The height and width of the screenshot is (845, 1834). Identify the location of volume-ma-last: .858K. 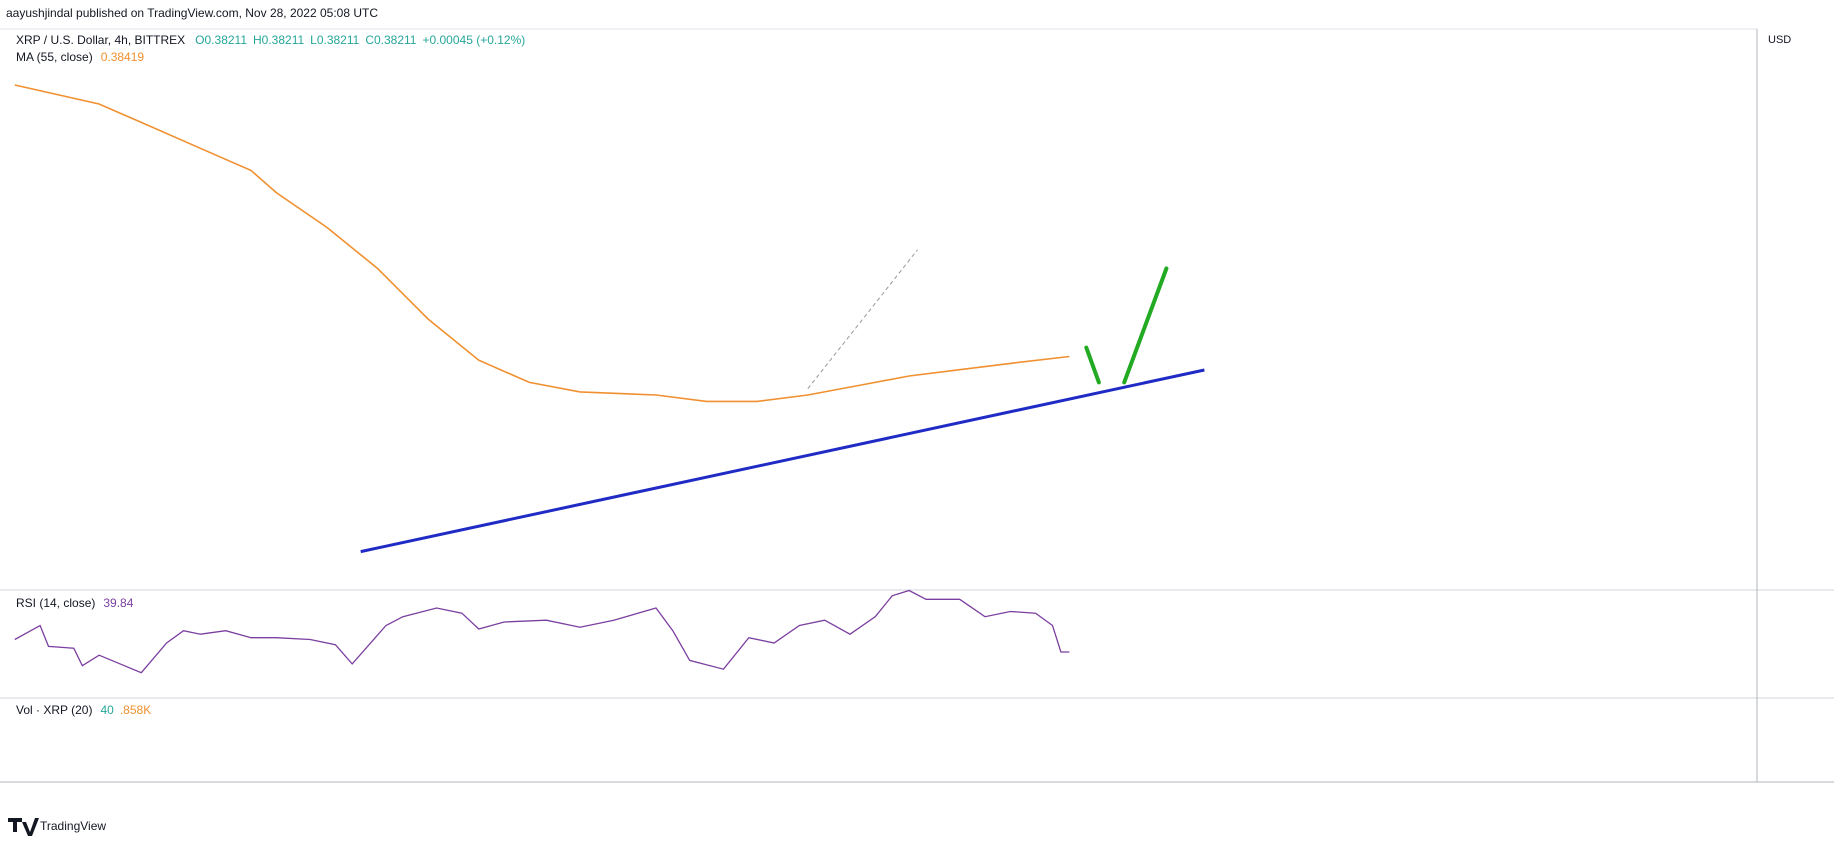
(135, 710).